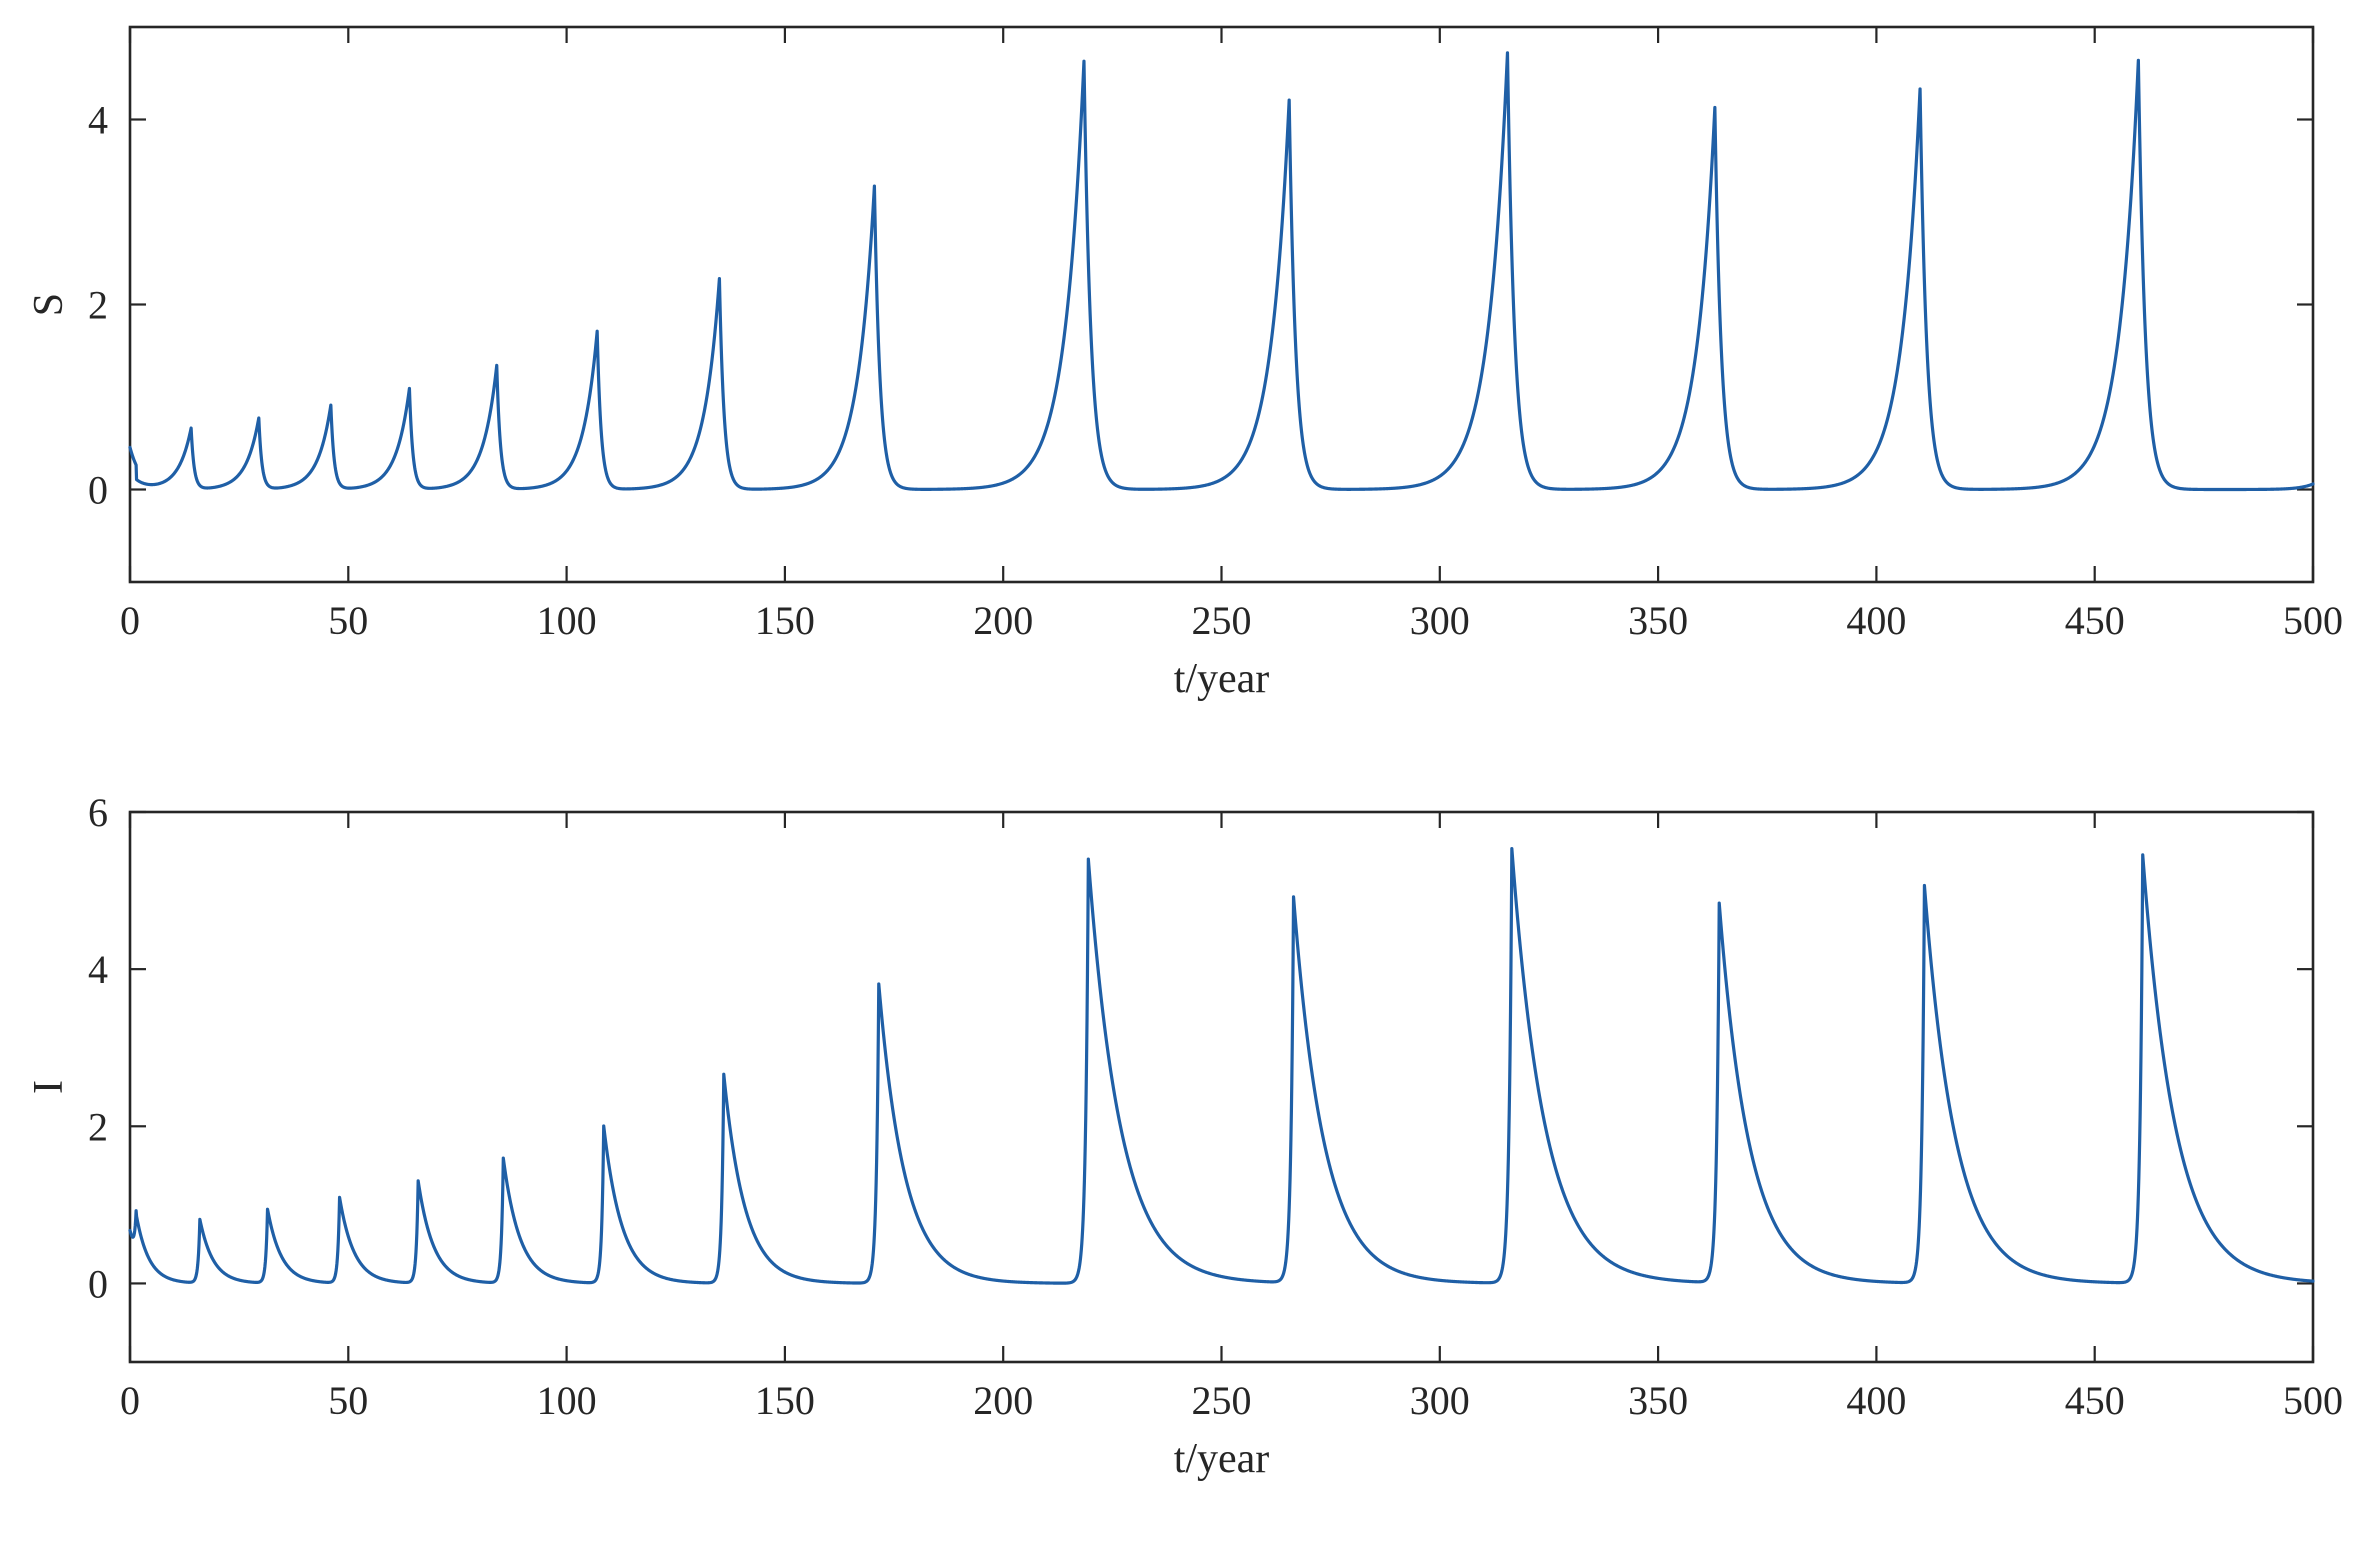  I want to click on s-x-tick-label: 350, so click(1658, 620).